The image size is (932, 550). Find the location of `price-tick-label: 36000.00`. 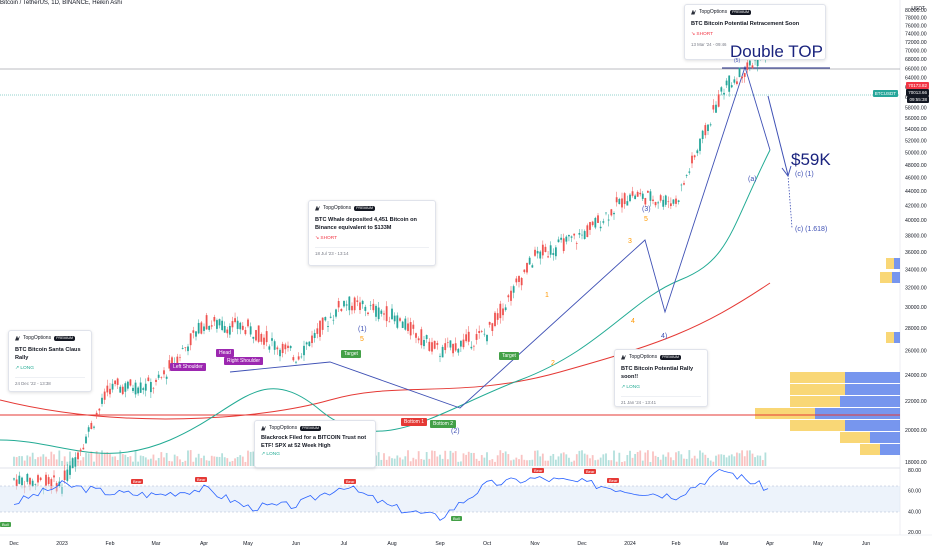

price-tick-label: 36000.00 is located at coordinates (916, 253).